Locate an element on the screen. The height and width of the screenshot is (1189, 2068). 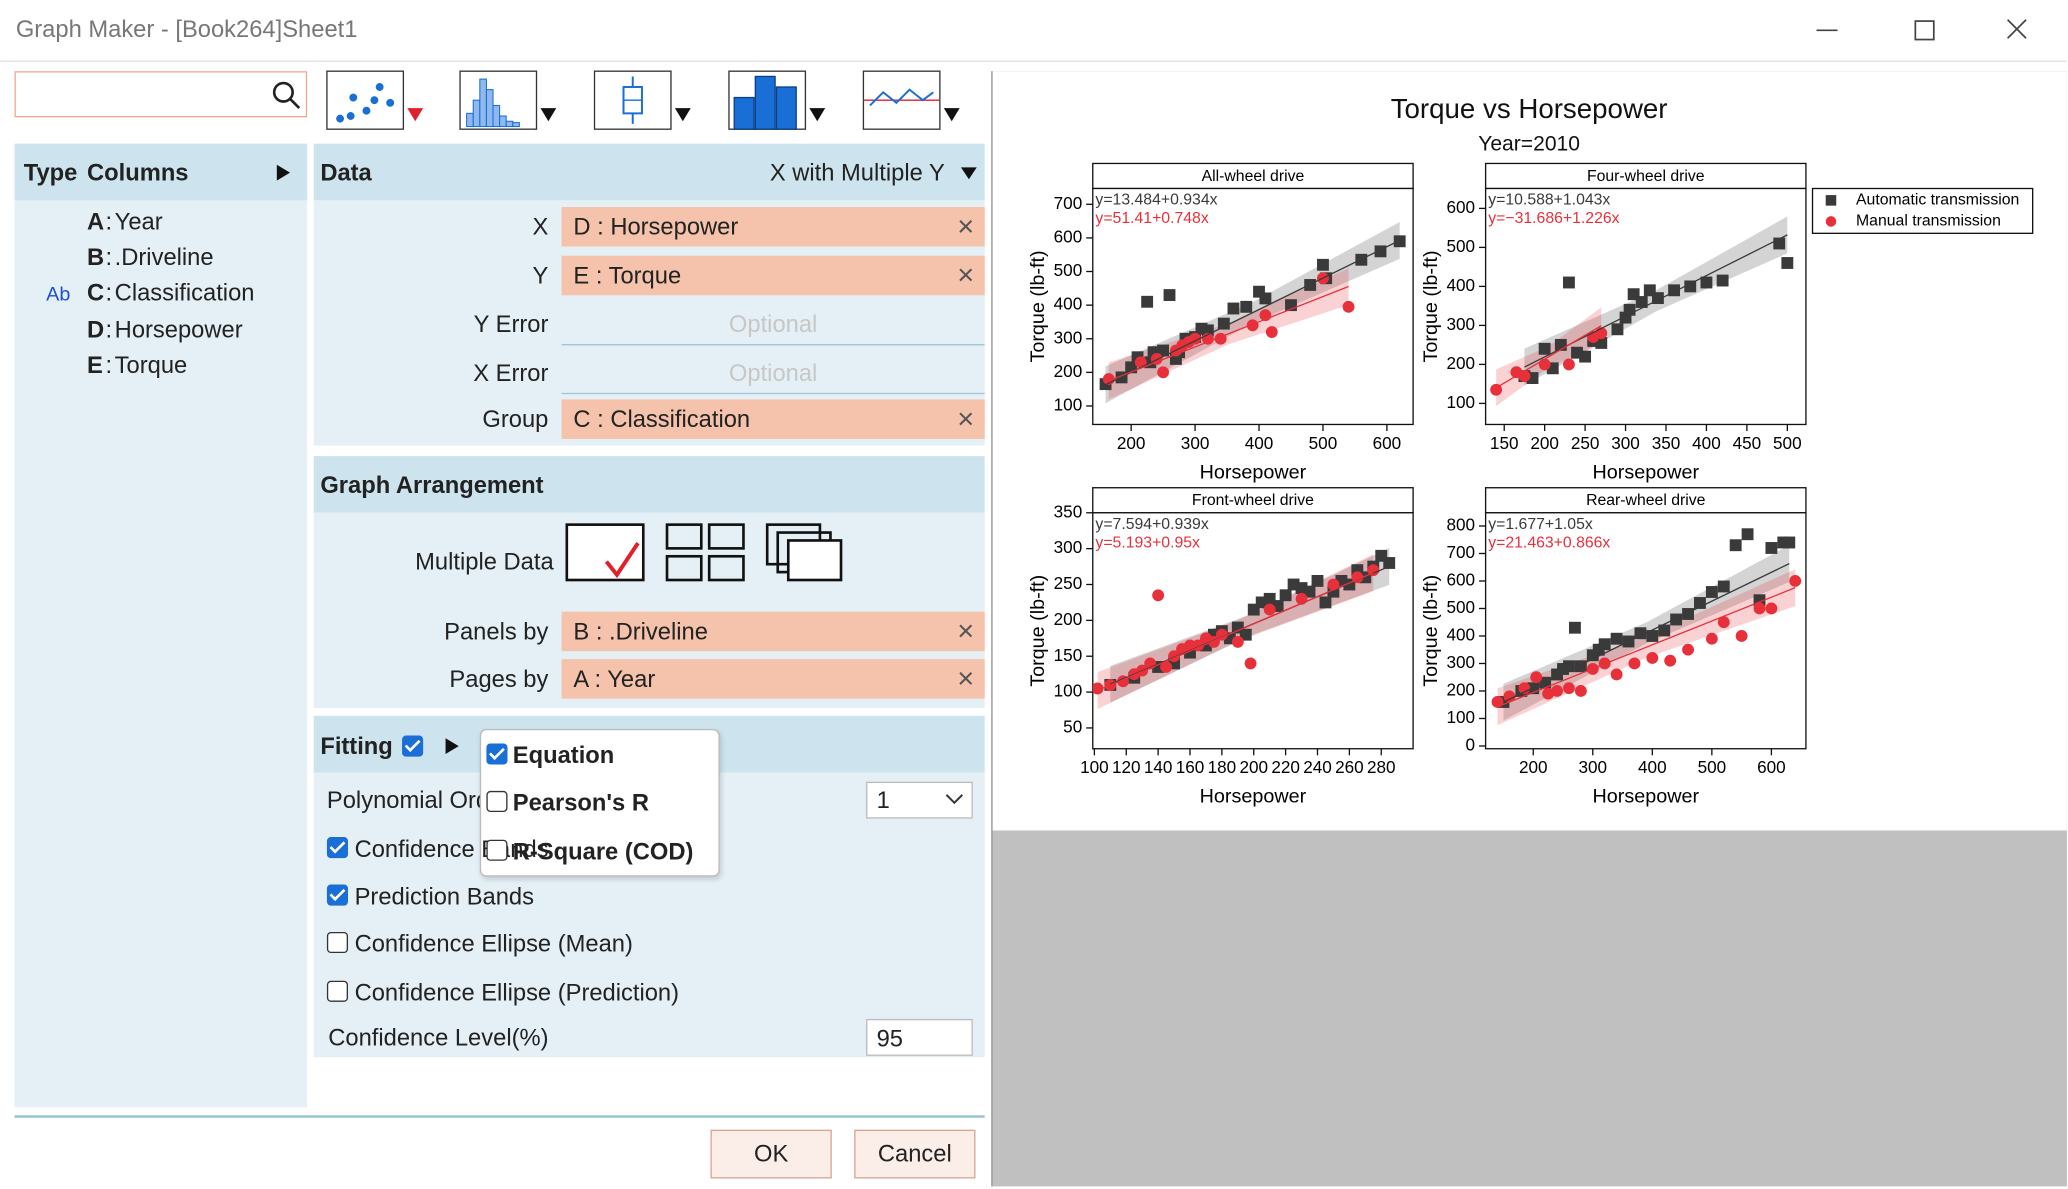
confidence-level-input is located at coordinates (919, 1037).